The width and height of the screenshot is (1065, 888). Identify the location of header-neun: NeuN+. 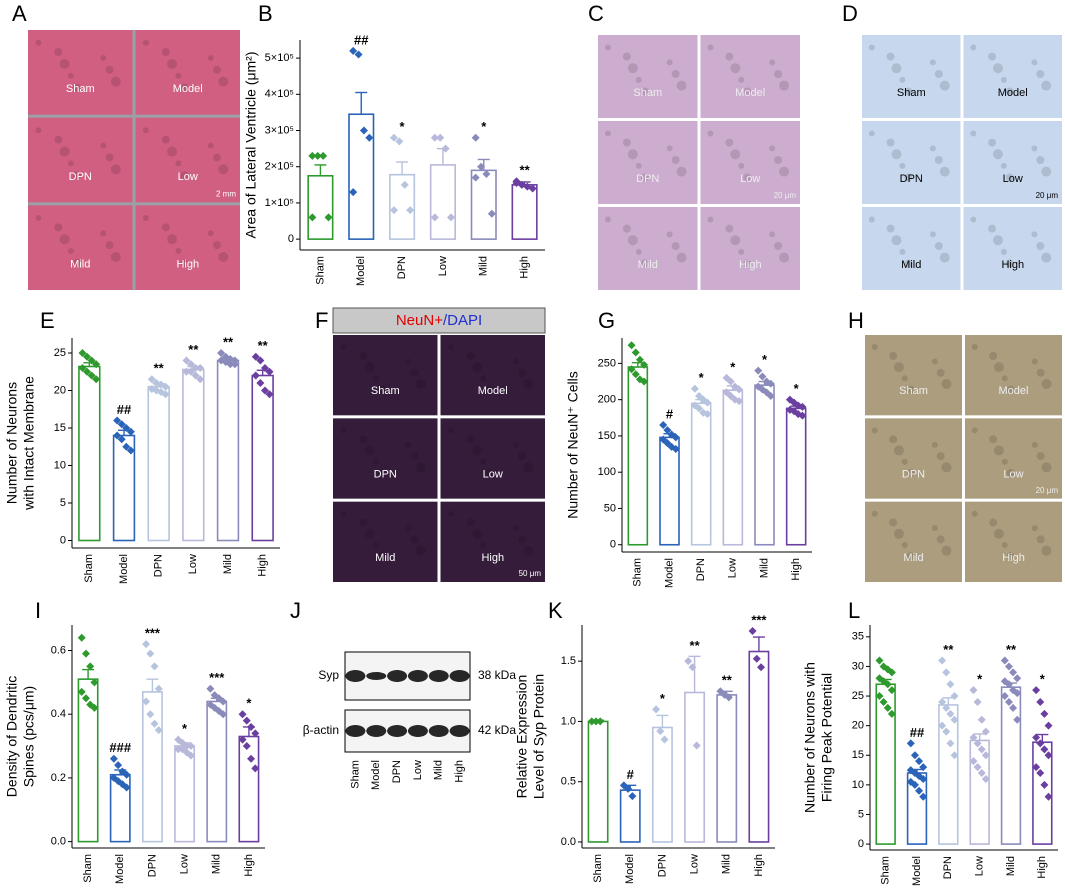
(419, 320).